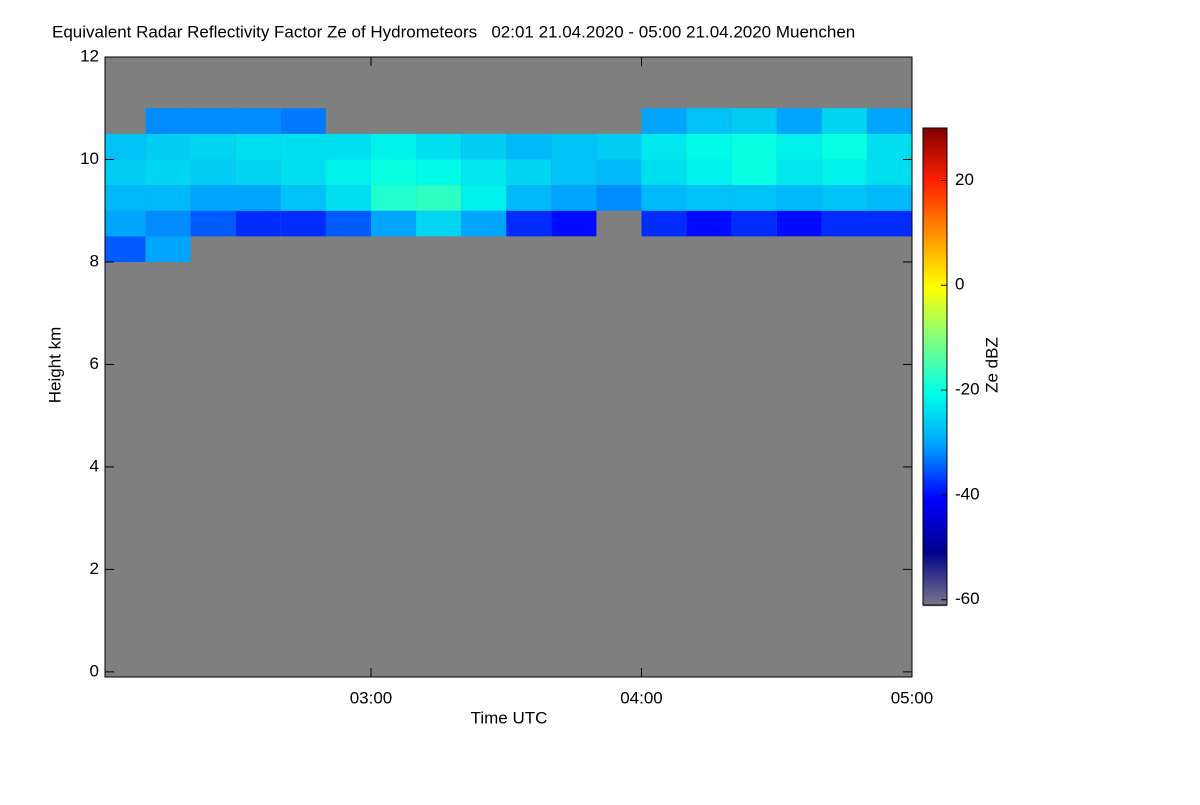 Image resolution: width=1200 pixels, height=805 pixels. Describe the element at coordinates (912, 697) in the screenshot. I see `x-tick-label: 05:00` at that location.